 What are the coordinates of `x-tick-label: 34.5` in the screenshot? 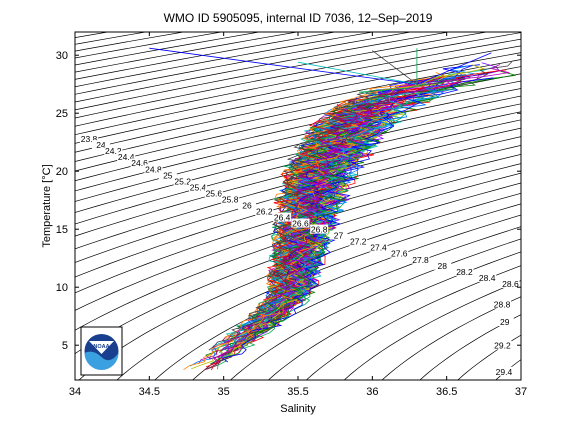 It's located at (149, 392).